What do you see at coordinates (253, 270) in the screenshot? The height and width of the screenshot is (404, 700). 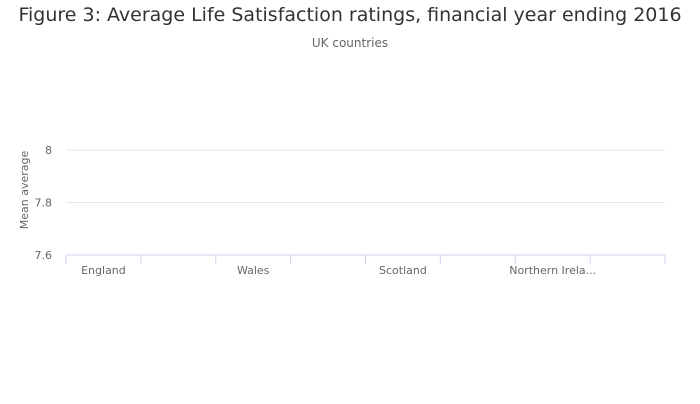 I see `x-tick-label: Wales` at bounding box center [253, 270].